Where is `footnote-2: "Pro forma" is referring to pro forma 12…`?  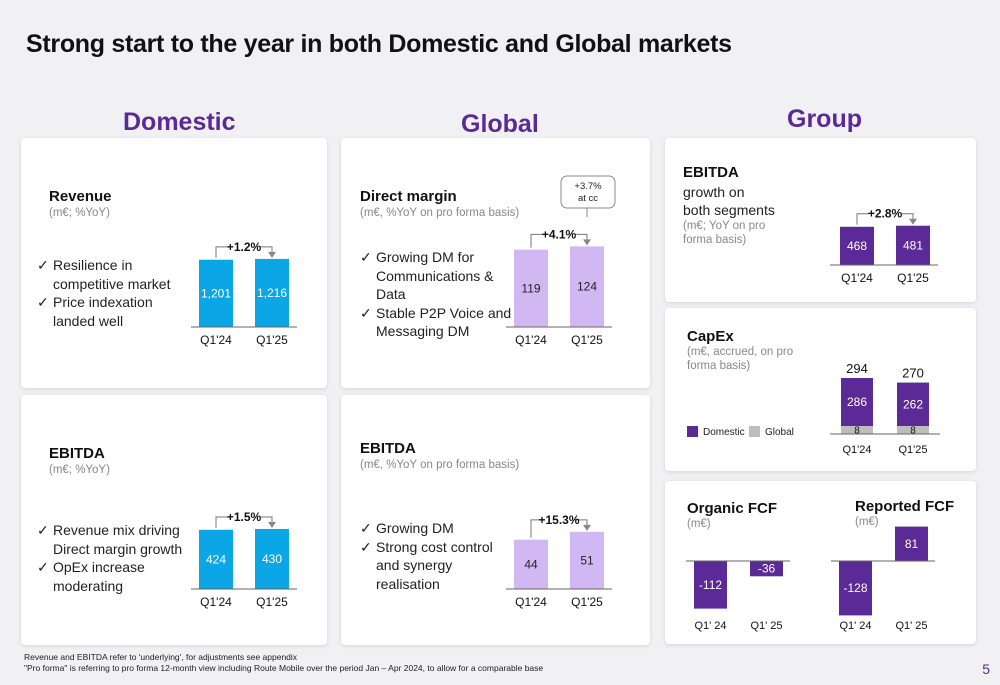 footnote-2: "Pro forma" is referring to pro forma 12… is located at coordinates (284, 668).